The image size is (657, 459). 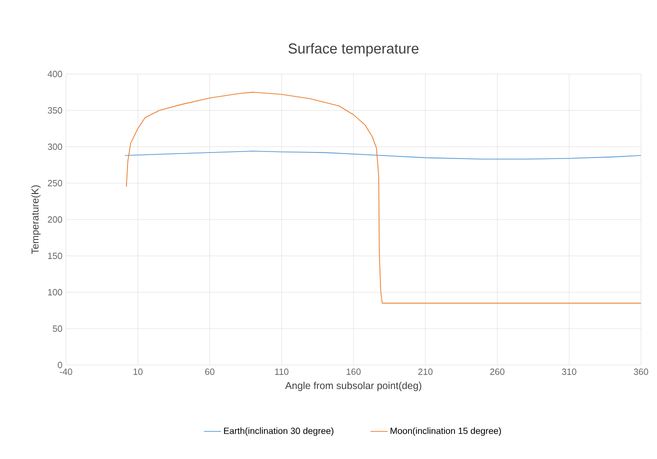 I want to click on x-tick-label: 310, so click(x=569, y=371).